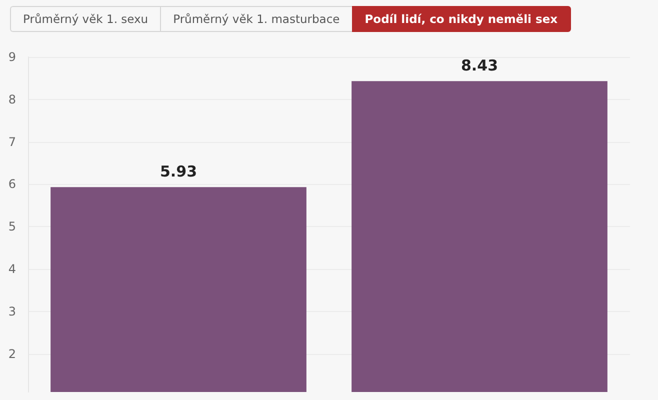  I want to click on y-tick-label: 3, so click(12, 311).